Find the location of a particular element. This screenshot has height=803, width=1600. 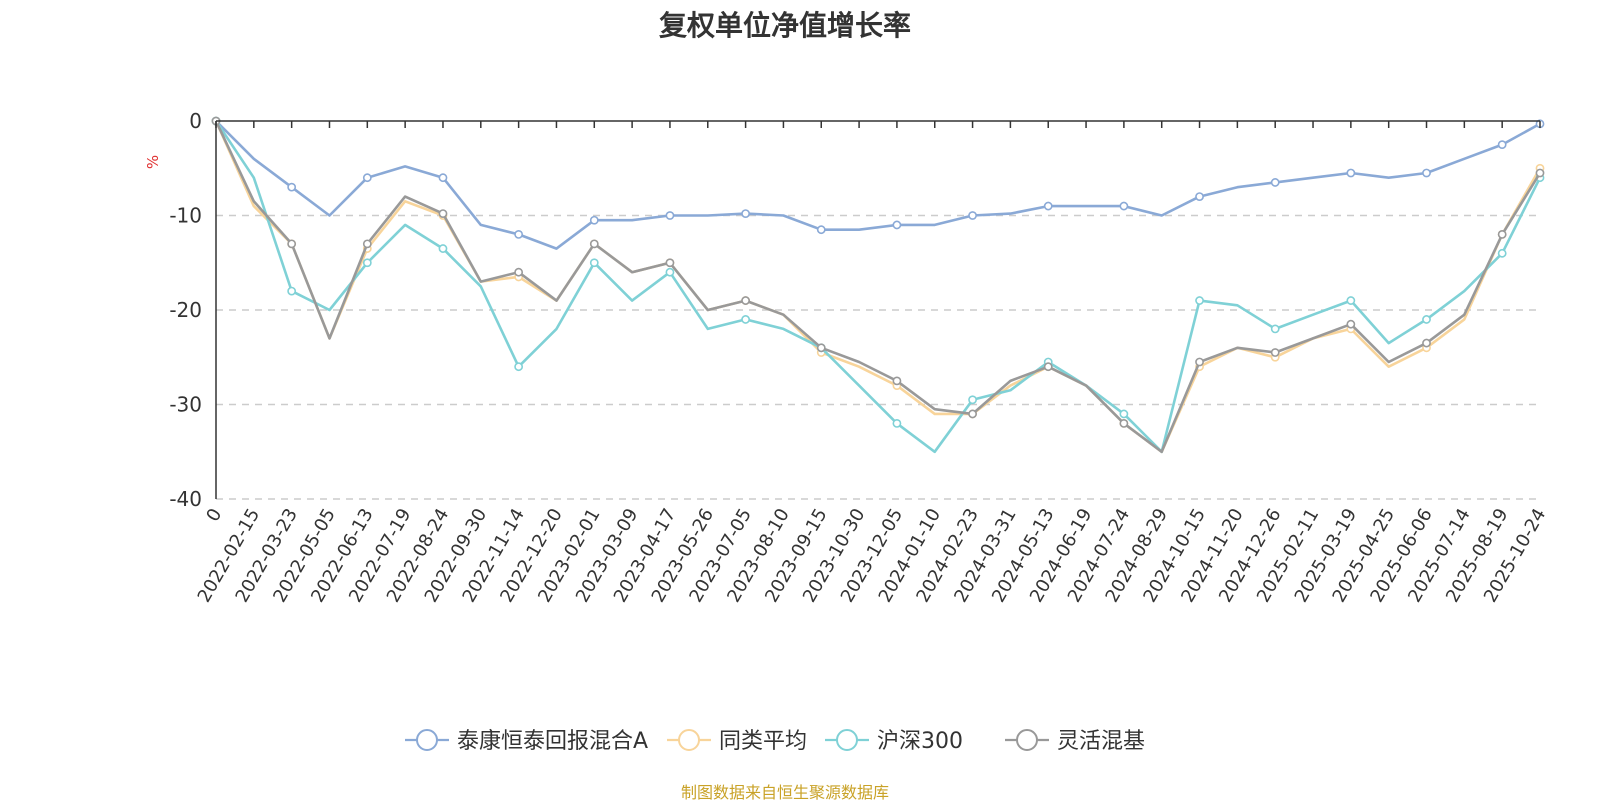

y-tick-label: -40 is located at coordinates (185, 499).